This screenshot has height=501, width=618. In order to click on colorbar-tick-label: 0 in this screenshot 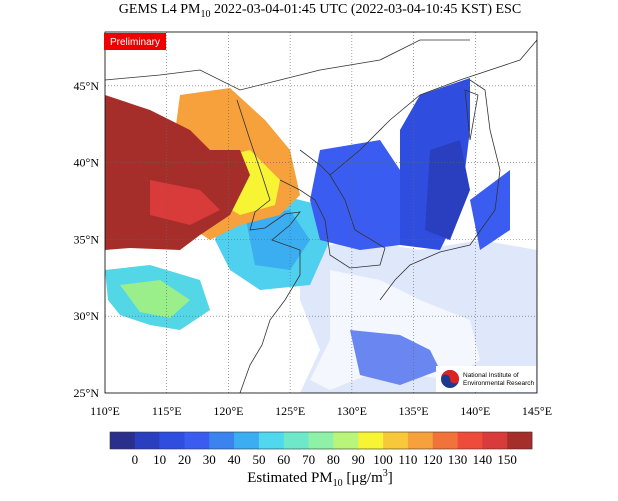, I will do `click(135, 459)`.